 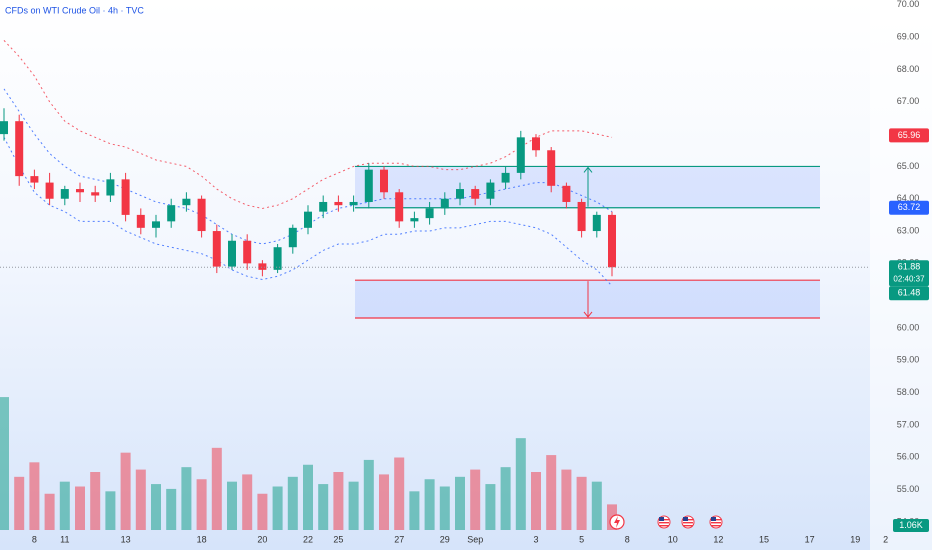 I want to click on x-tick-label: 29, so click(x=445, y=539).